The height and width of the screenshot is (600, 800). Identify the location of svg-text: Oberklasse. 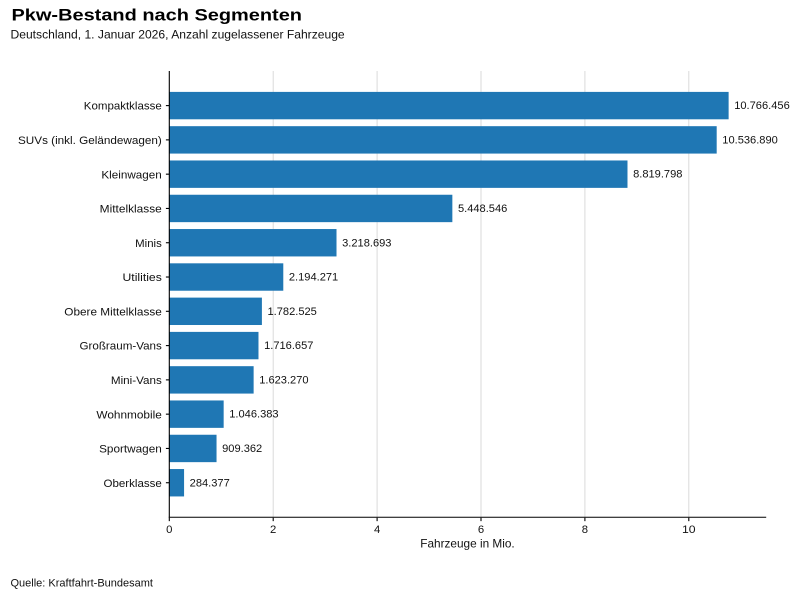
(133, 484).